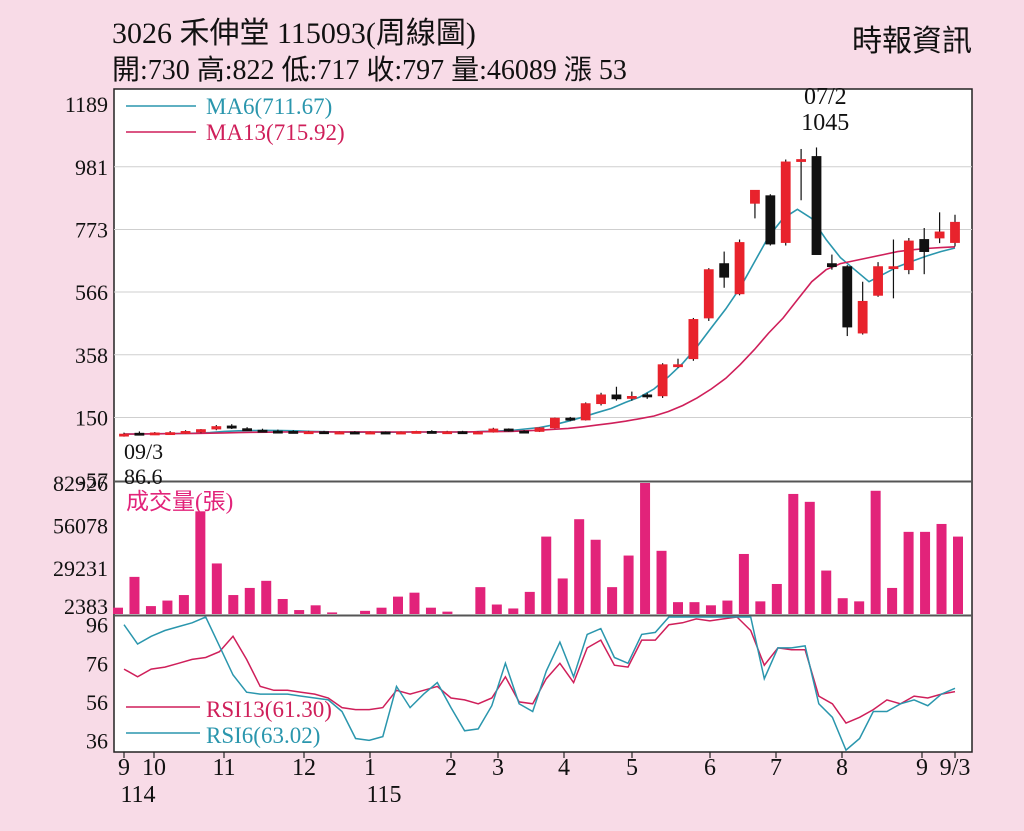 Image resolution: width=1024 pixels, height=831 pixels. Describe the element at coordinates (143, 476) in the screenshot. I see `annotation-price: 86.6` at that location.